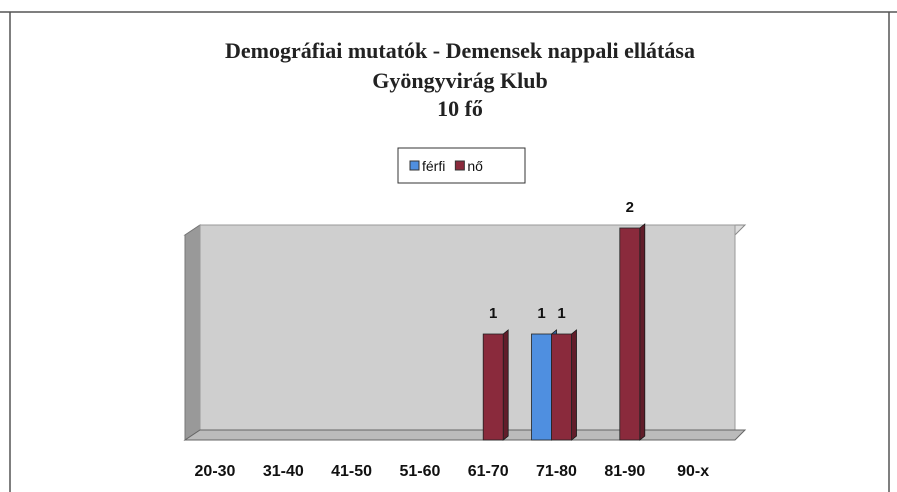  Describe the element at coordinates (215, 471) in the screenshot. I see `x-tick-label: 20-30` at that location.